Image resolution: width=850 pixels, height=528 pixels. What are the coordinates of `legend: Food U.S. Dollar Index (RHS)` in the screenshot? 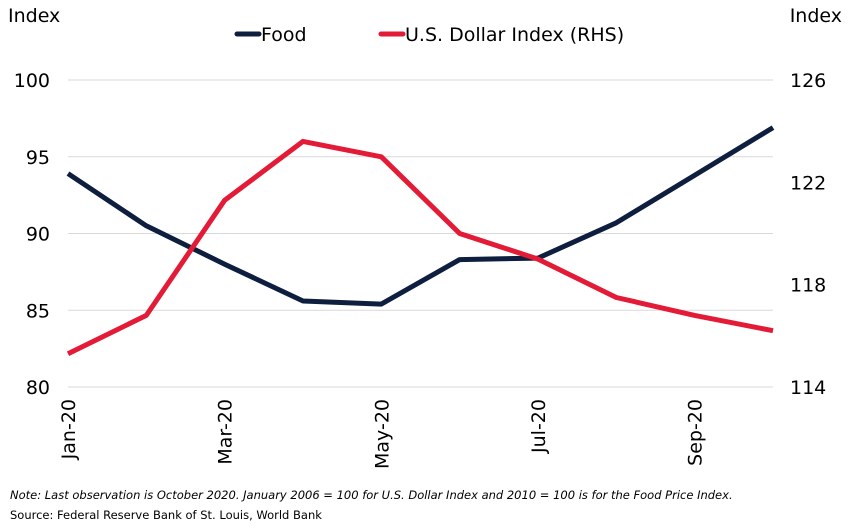 It's located at (429, 35).